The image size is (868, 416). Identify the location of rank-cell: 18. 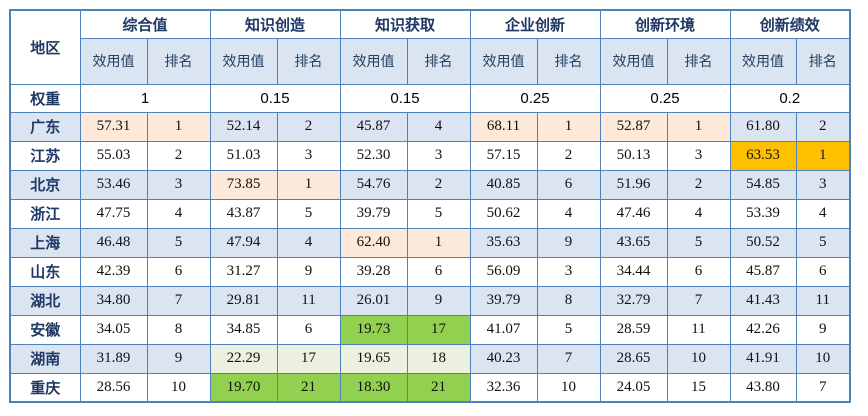
(438, 358).